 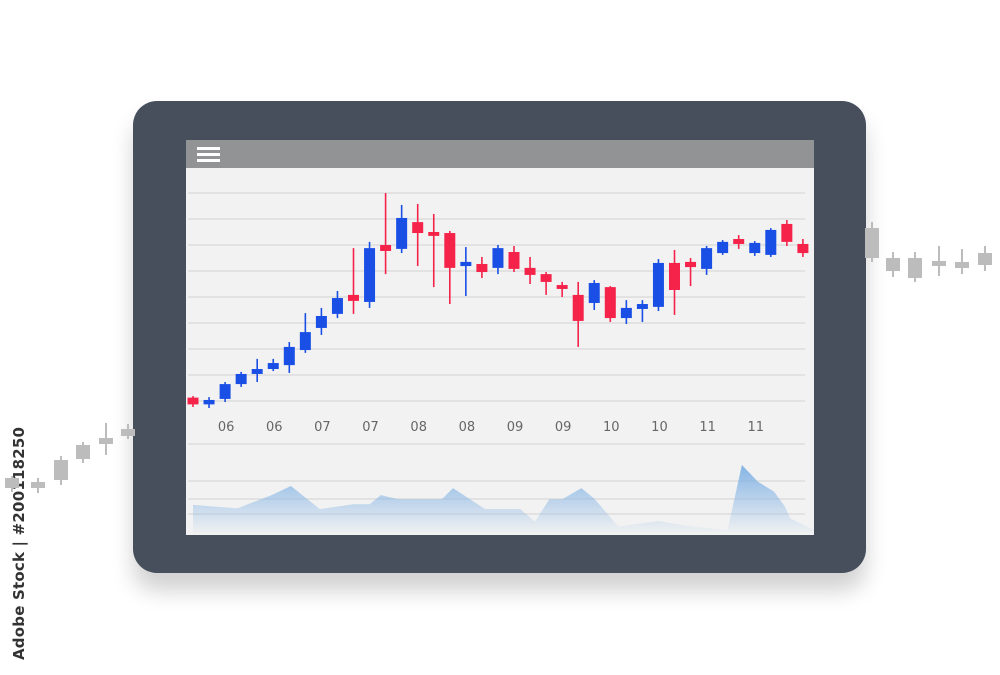 I want to click on hamburger-menu-icon, so click(x=209, y=154).